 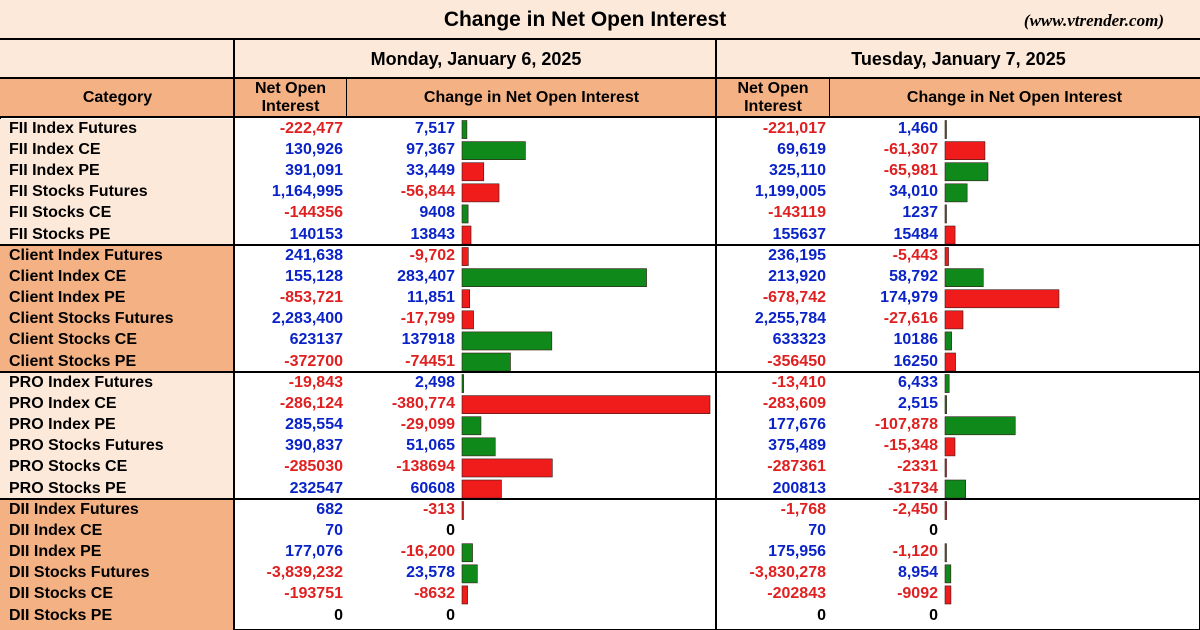 I want to click on net-oi-value: 682, so click(x=329, y=509).